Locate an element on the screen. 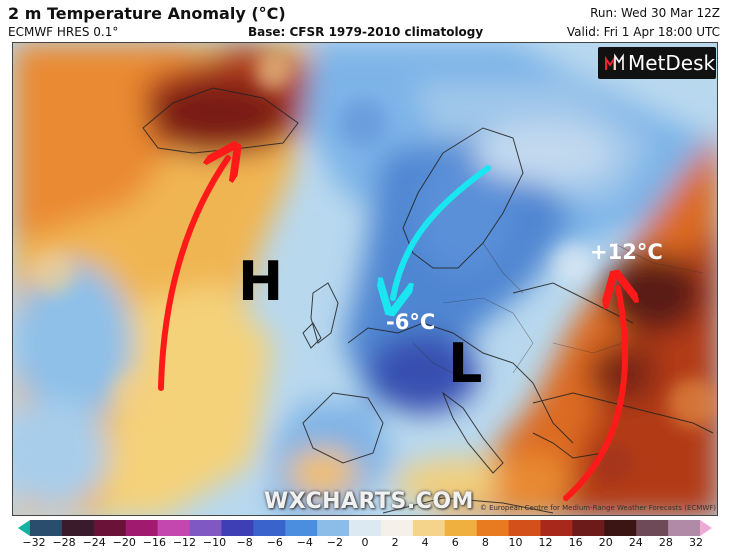 The width and height of the screenshot is (732, 560). legend-tick-label: −28 is located at coordinates (64, 542).